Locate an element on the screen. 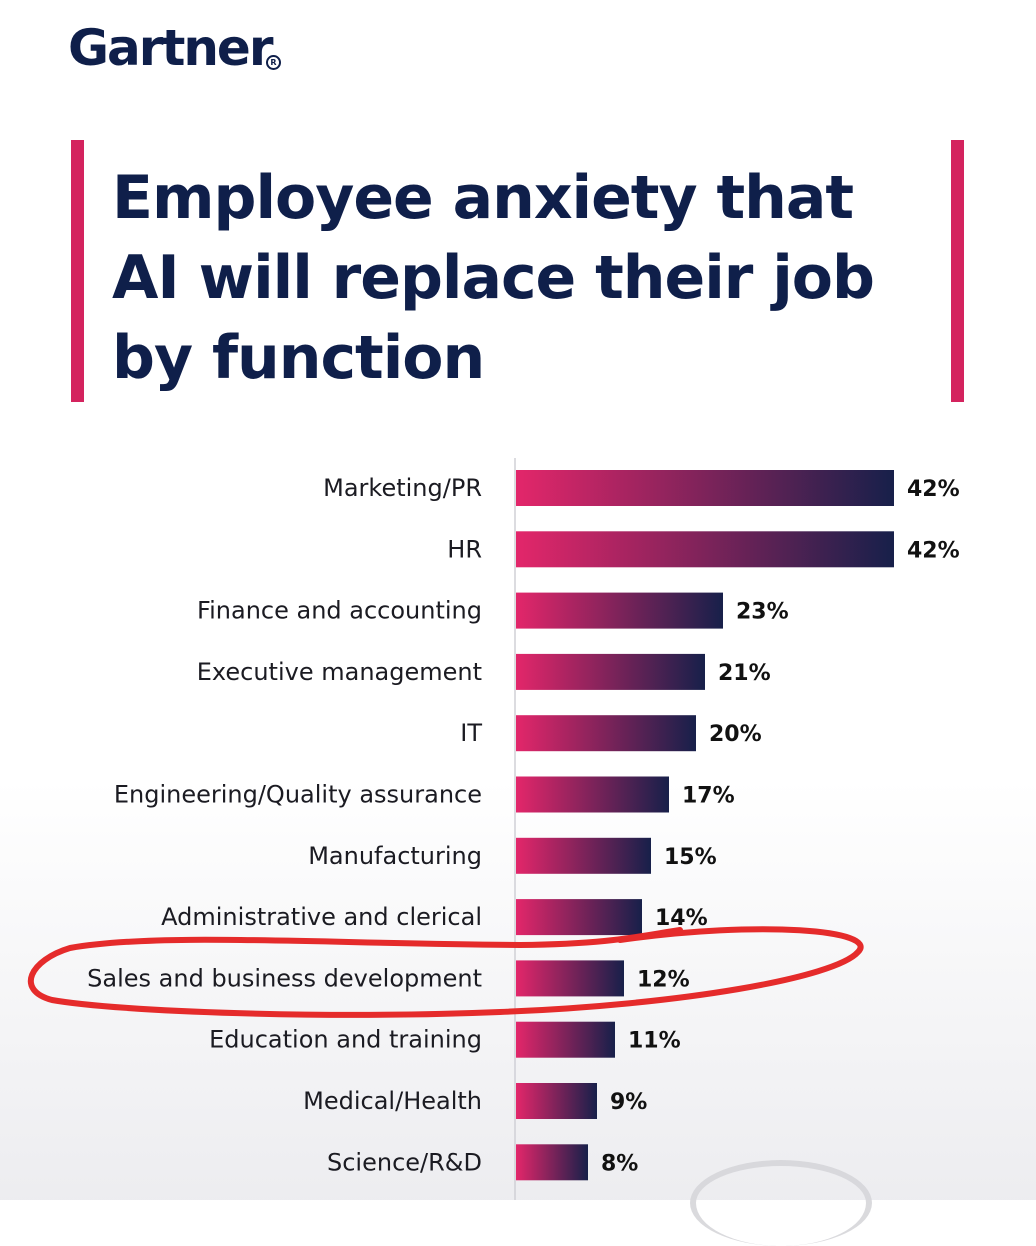 The image size is (1036, 1246). category-label-5: Engineering/Quality assurance is located at coordinates (298, 795).